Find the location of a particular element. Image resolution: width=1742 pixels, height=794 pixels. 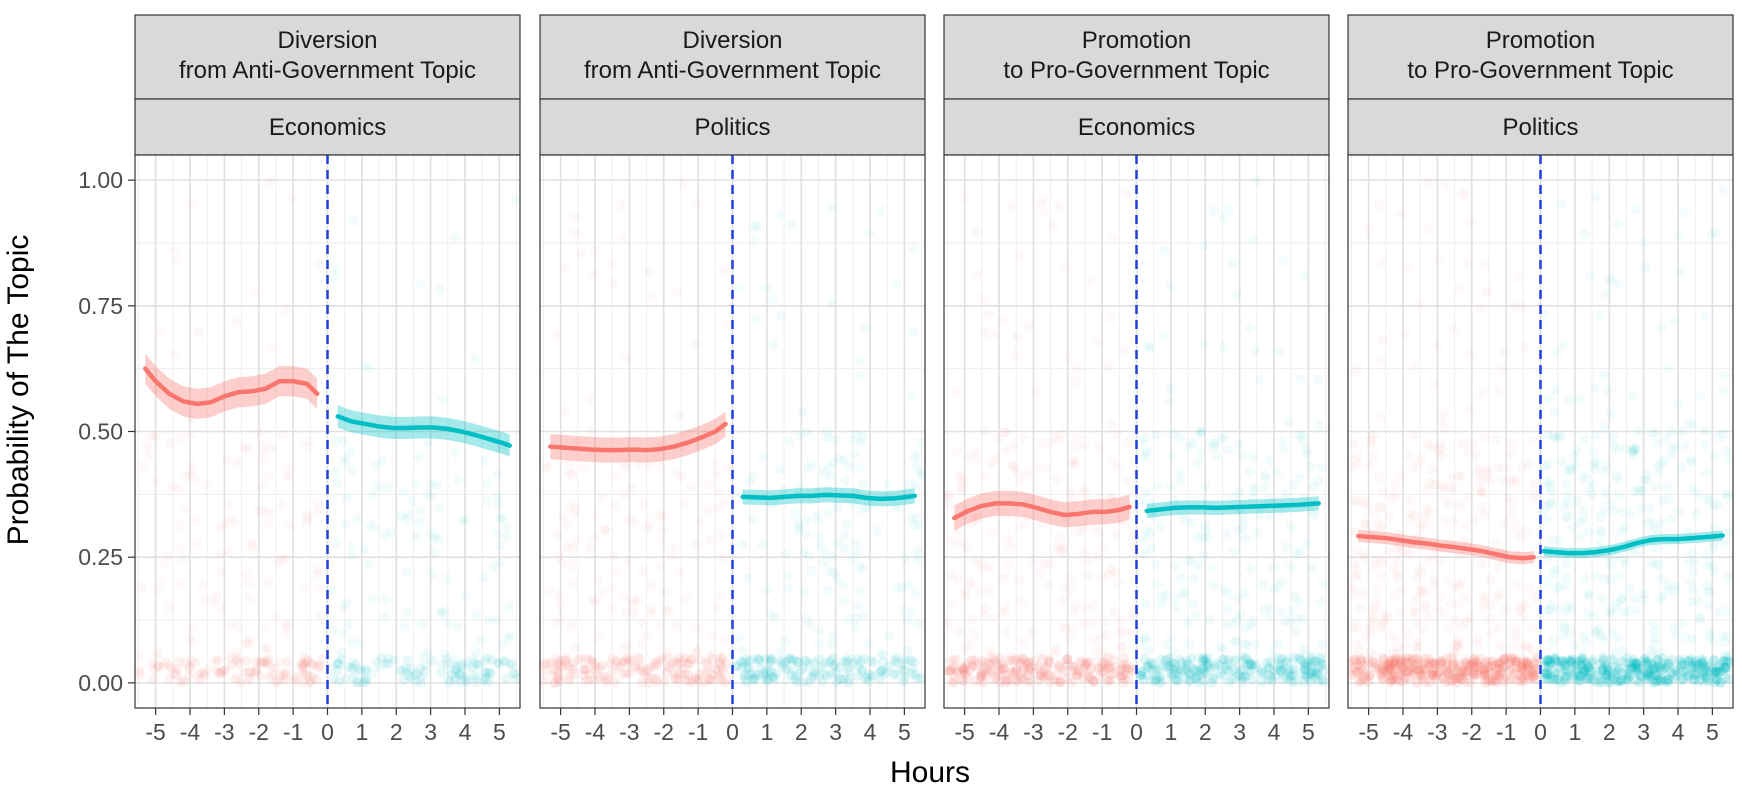

x-tick-label: 1 is located at coordinates (1170, 732).